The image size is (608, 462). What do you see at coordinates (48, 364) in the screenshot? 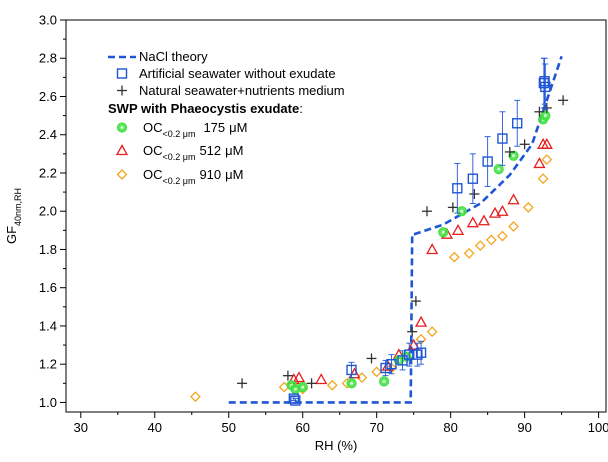
I see `y-tick-label: 1.2` at bounding box center [48, 364].